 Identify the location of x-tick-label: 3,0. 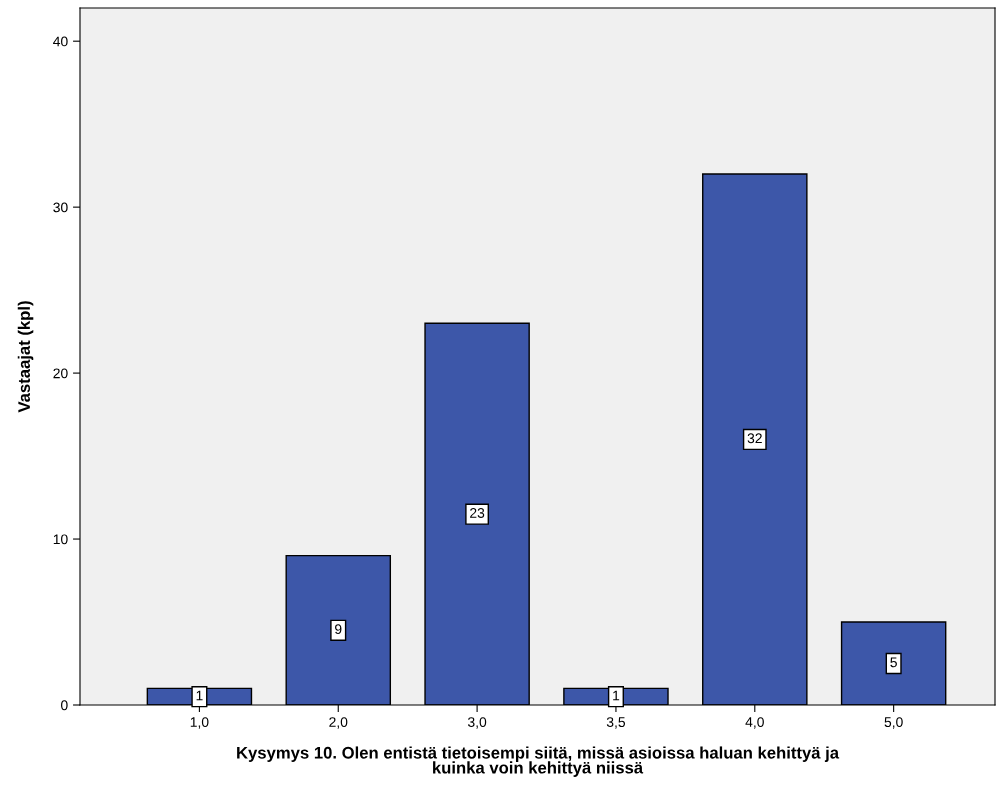
(477, 723).